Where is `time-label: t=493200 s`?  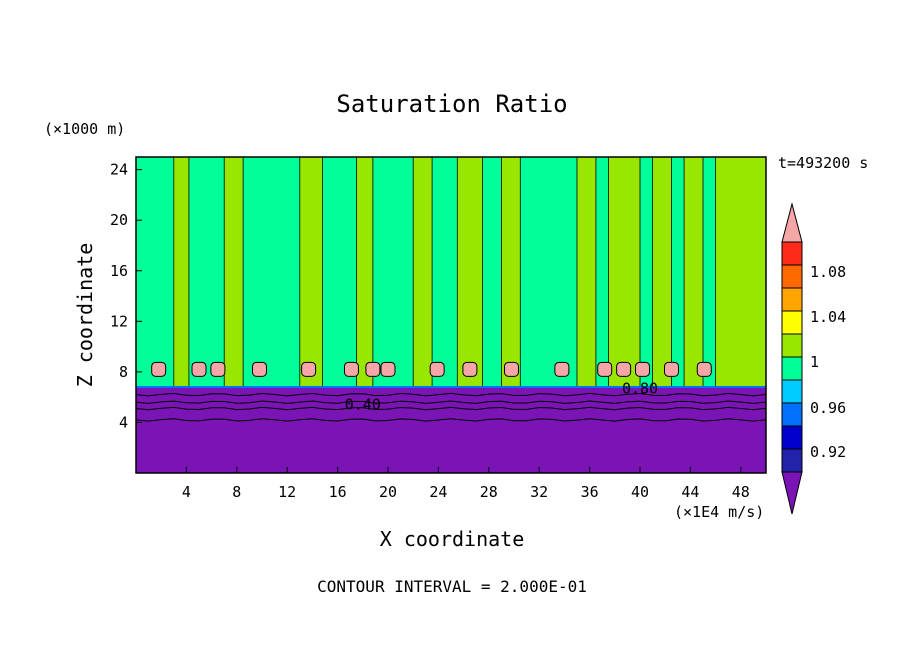
time-label: t=493200 s is located at coordinates (823, 163).